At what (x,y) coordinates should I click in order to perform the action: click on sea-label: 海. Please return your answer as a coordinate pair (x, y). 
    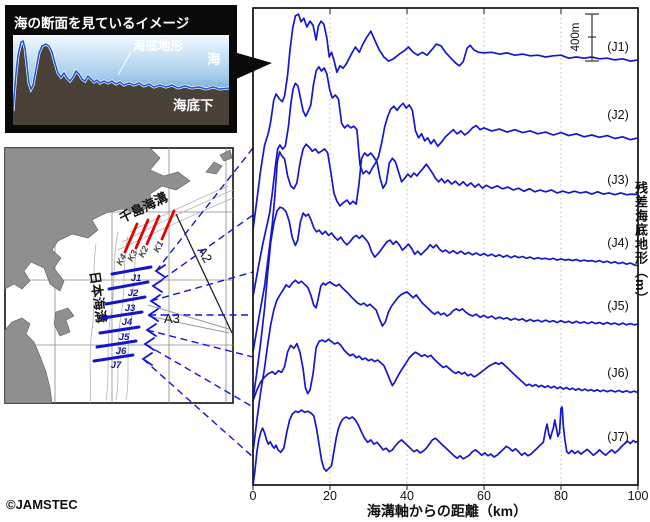
    Looking at the image, I should click on (214, 59).